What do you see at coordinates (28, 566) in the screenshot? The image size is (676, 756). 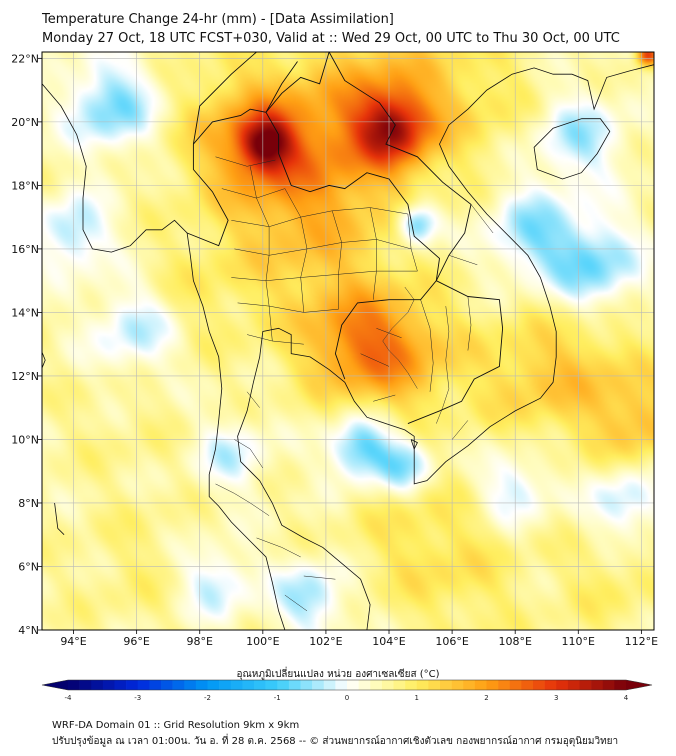 I see `lat-tick-label: 6°N` at bounding box center [28, 566].